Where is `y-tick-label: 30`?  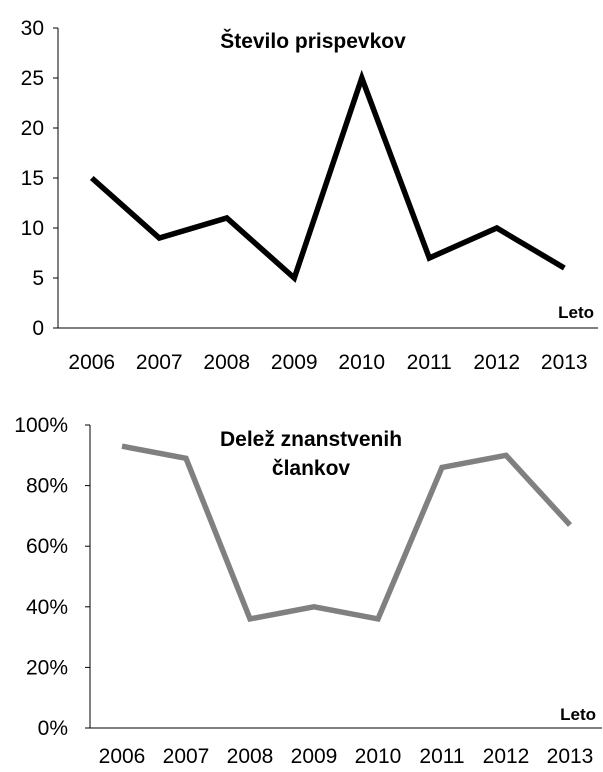
y-tick-label: 30 is located at coordinates (32, 28).